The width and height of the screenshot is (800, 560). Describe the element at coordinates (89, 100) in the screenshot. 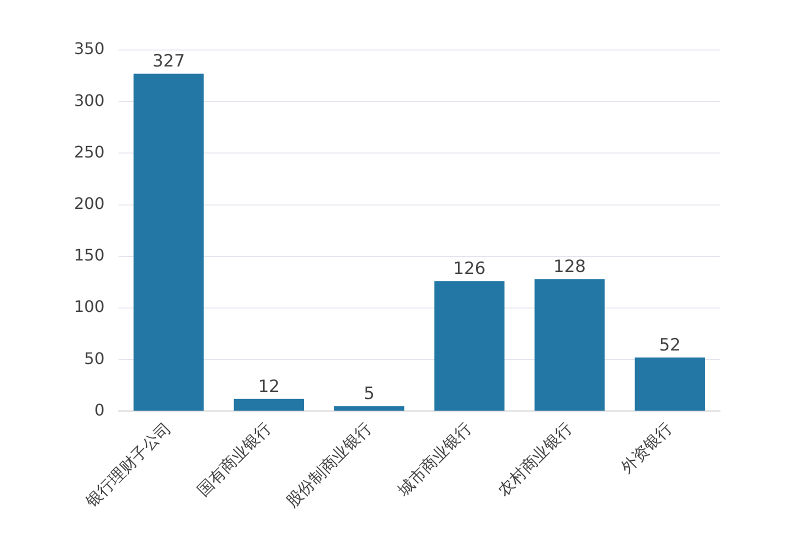

I see `y-tick-label: 300` at that location.